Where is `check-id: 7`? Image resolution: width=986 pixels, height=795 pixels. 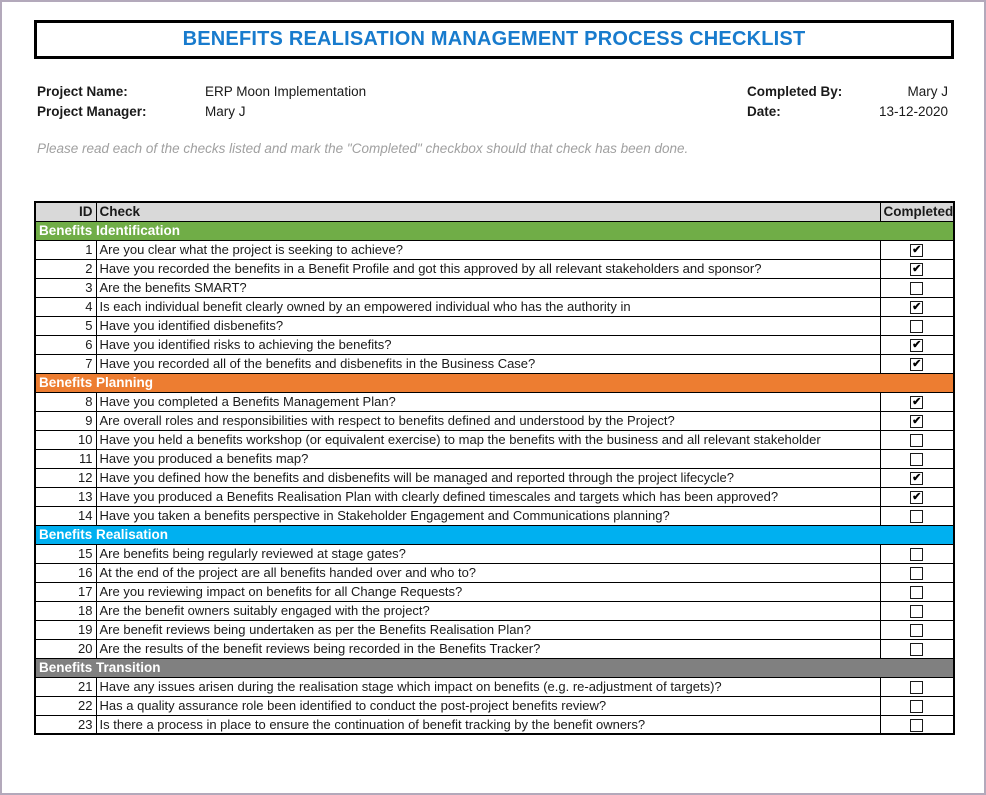
check-id: 7 is located at coordinates (65, 363).